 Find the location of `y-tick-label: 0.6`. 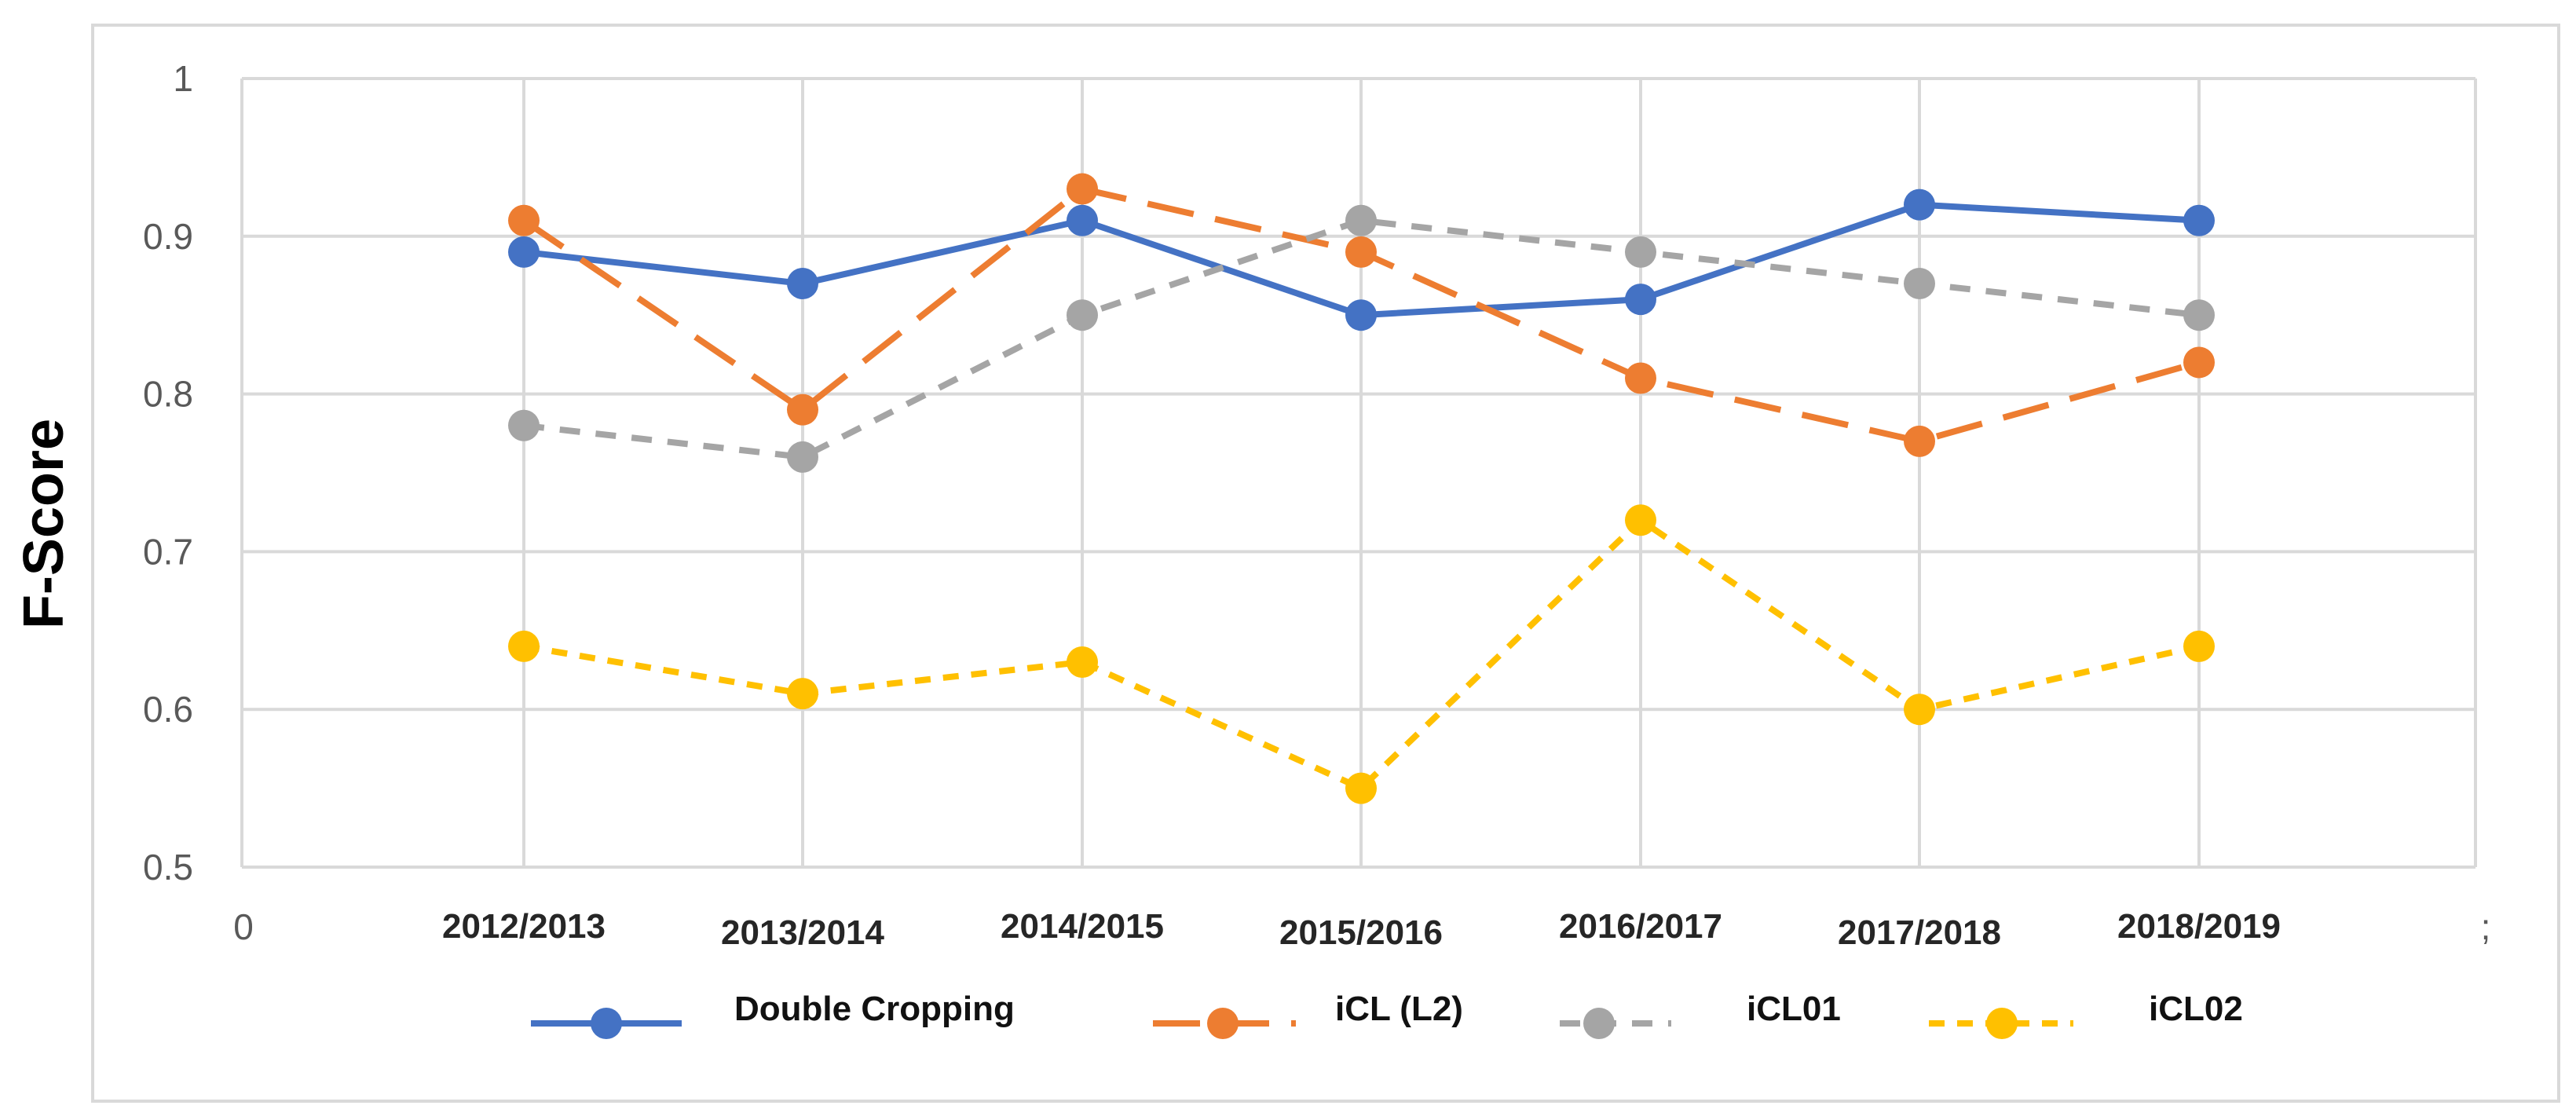

y-tick-label: 0.6 is located at coordinates (168, 709).